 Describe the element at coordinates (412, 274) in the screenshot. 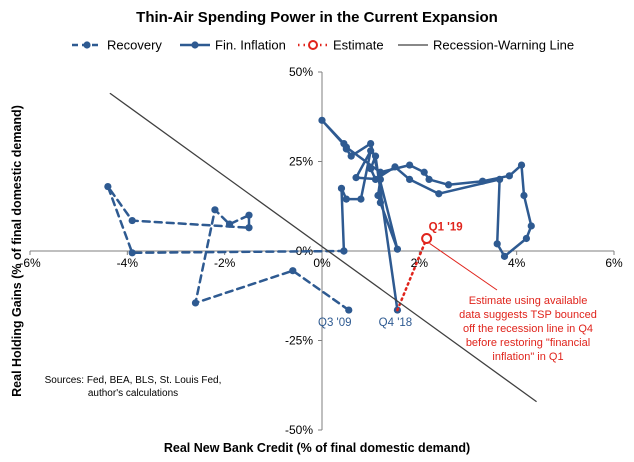

I see `series-line-estimate` at that location.